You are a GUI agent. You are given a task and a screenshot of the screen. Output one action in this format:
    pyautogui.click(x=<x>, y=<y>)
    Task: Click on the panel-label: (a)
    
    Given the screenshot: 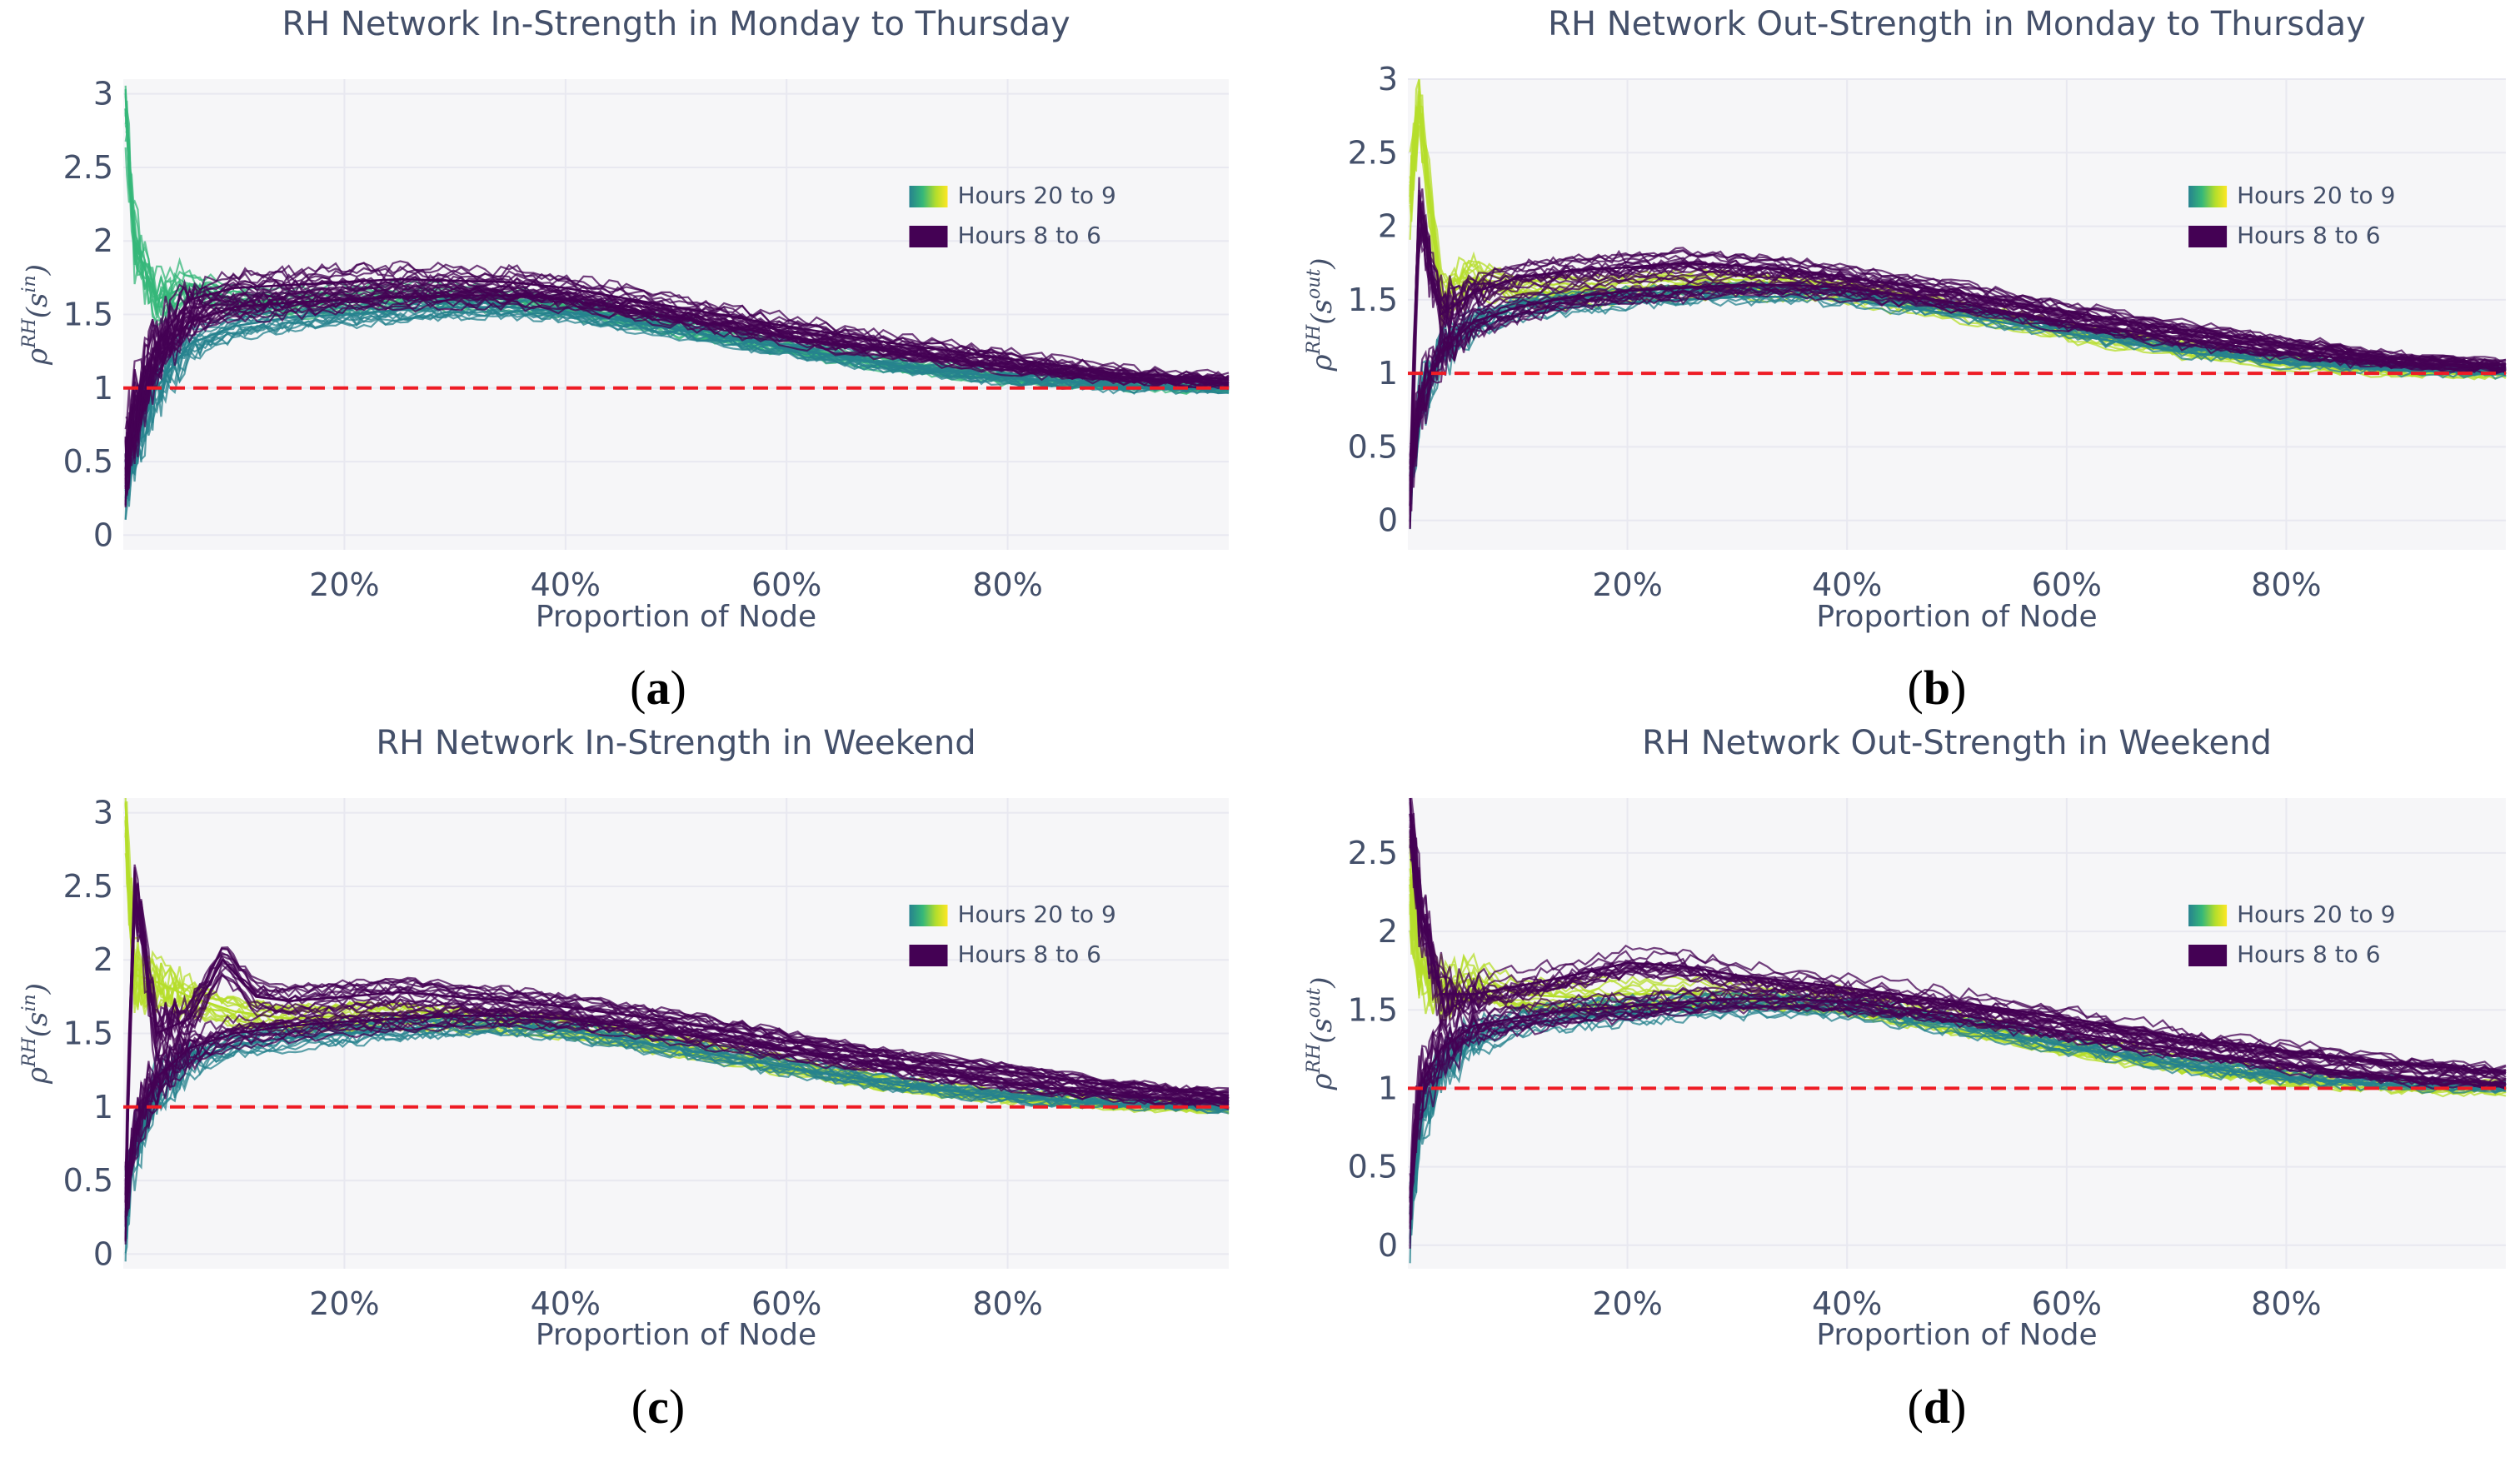 What is the action you would take?
    pyautogui.click(x=658, y=688)
    